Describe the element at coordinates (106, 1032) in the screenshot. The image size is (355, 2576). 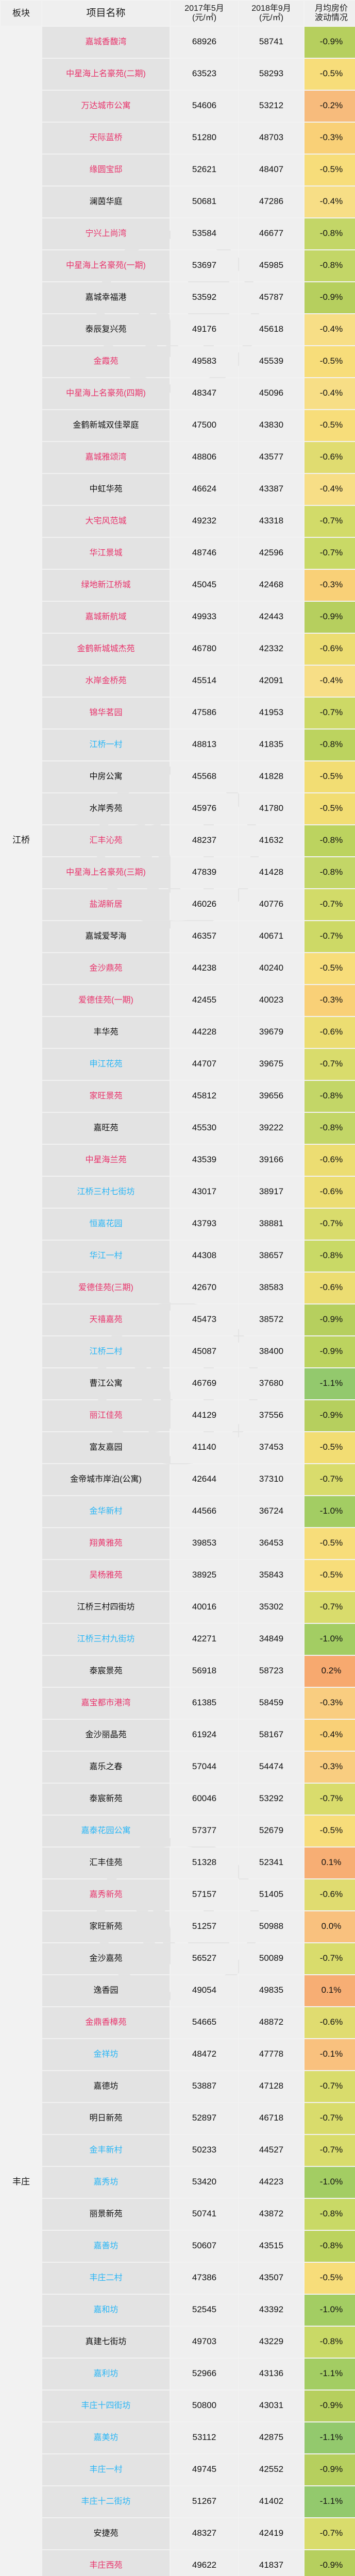
I see `cell-project-name: 丰华苑` at that location.